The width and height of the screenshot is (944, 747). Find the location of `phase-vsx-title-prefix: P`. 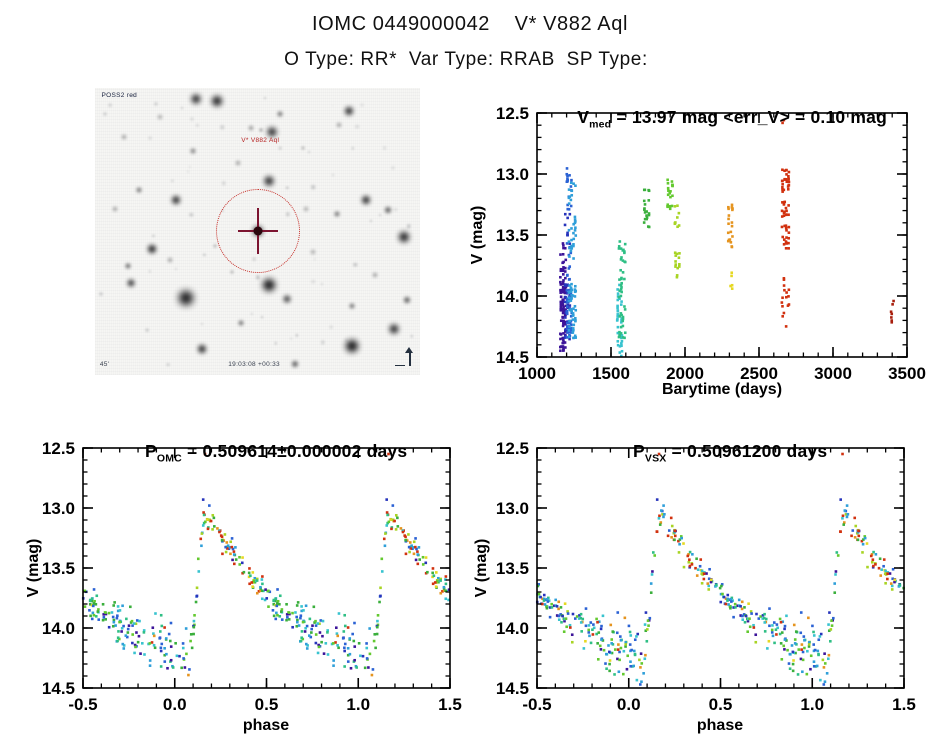

phase-vsx-title-prefix: P is located at coordinates (639, 451).